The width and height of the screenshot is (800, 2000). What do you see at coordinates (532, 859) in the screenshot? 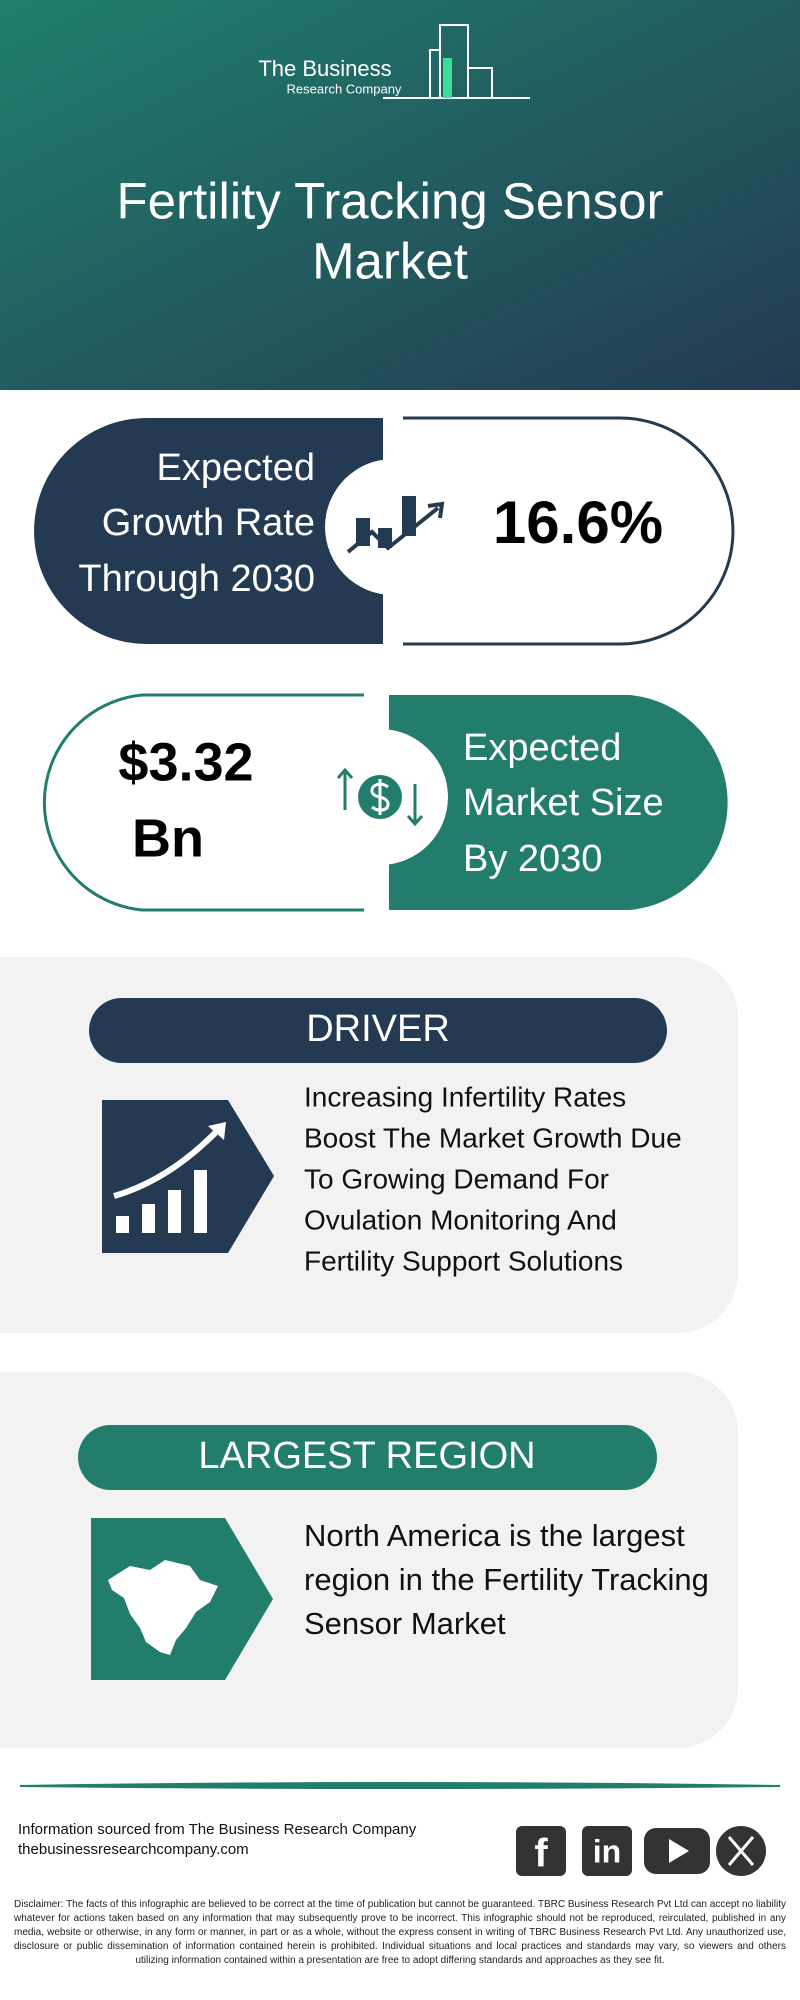
I see `stat-label: By 2030` at bounding box center [532, 859].